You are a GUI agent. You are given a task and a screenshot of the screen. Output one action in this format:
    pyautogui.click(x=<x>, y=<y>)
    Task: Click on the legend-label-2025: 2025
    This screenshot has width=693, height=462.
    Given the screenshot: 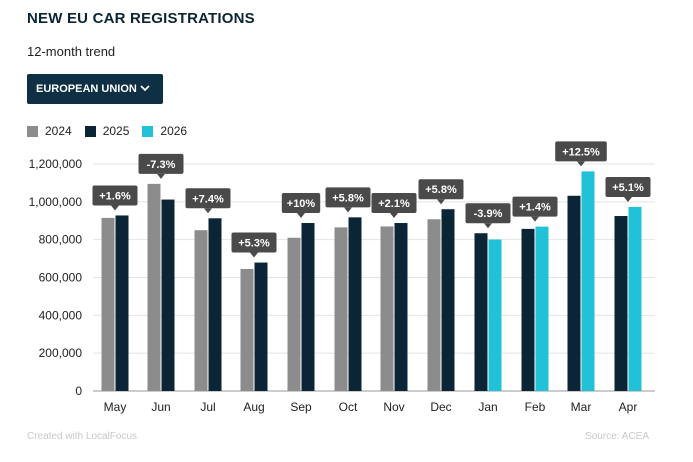 What is the action you would take?
    pyautogui.click(x=116, y=131)
    